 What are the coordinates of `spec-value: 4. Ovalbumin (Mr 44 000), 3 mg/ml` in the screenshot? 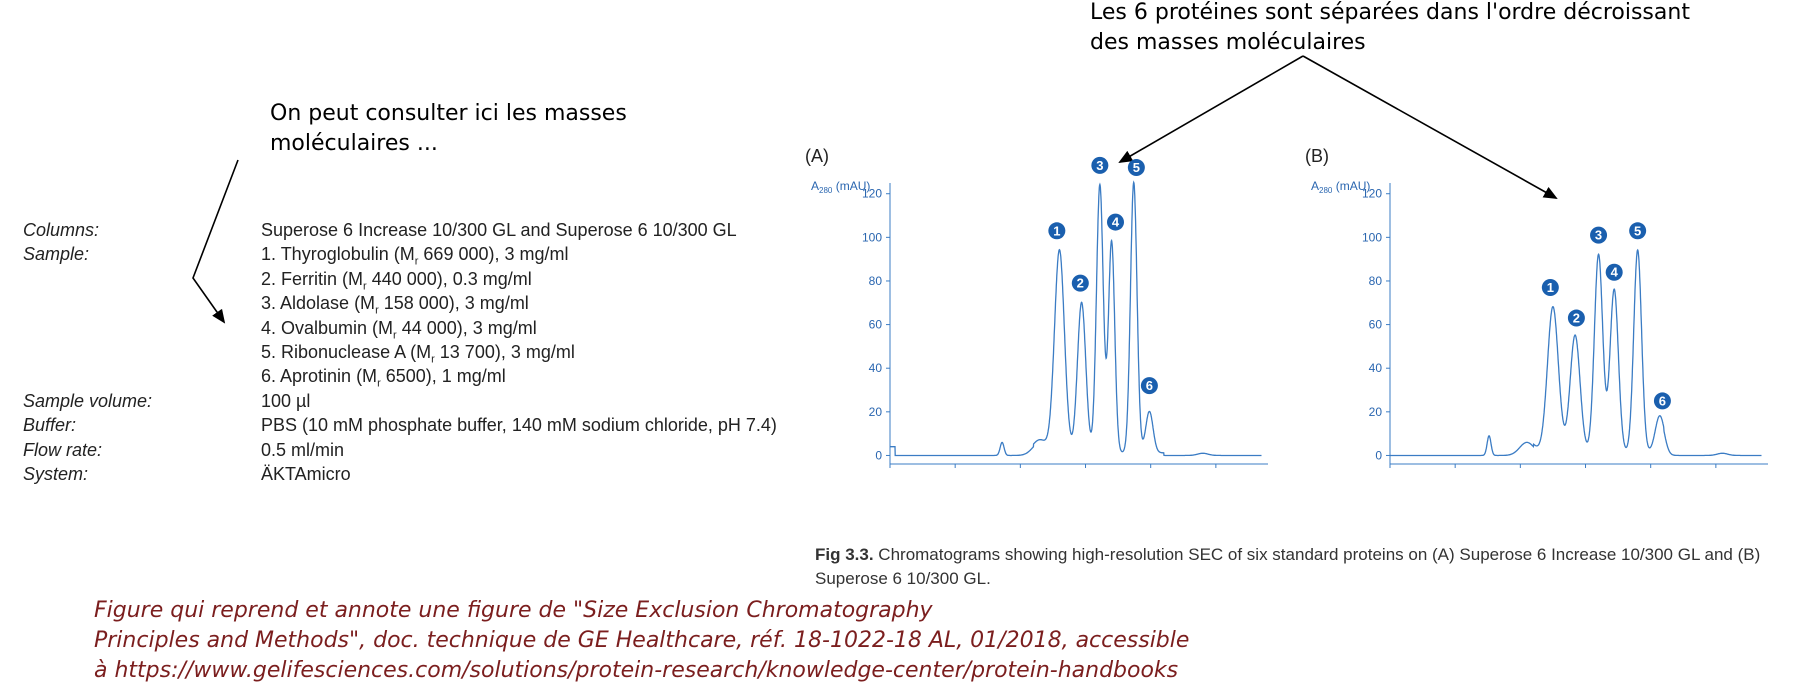 It's located at (399, 329).